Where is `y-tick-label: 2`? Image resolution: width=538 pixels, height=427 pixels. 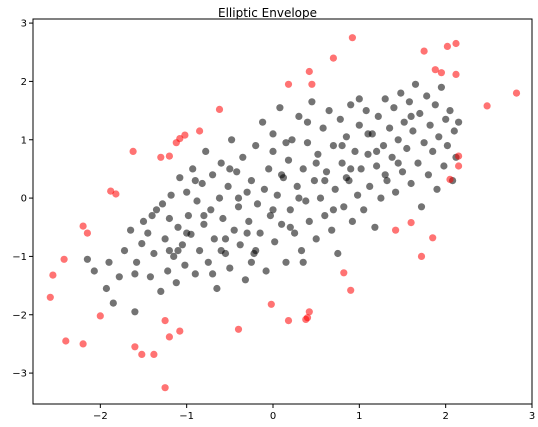 y-tick-label: 2 is located at coordinates (24, 82).